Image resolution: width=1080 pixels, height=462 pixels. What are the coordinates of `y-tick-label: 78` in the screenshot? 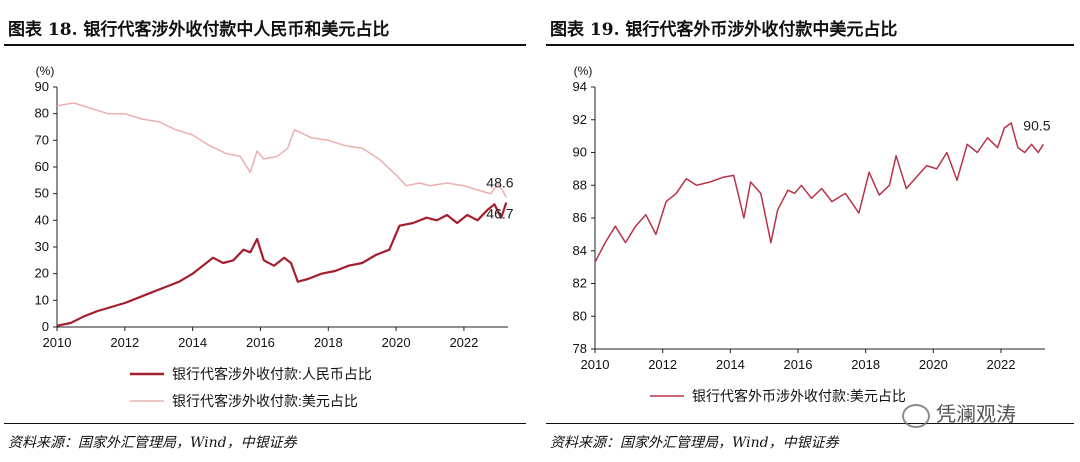 It's located at (580, 348).